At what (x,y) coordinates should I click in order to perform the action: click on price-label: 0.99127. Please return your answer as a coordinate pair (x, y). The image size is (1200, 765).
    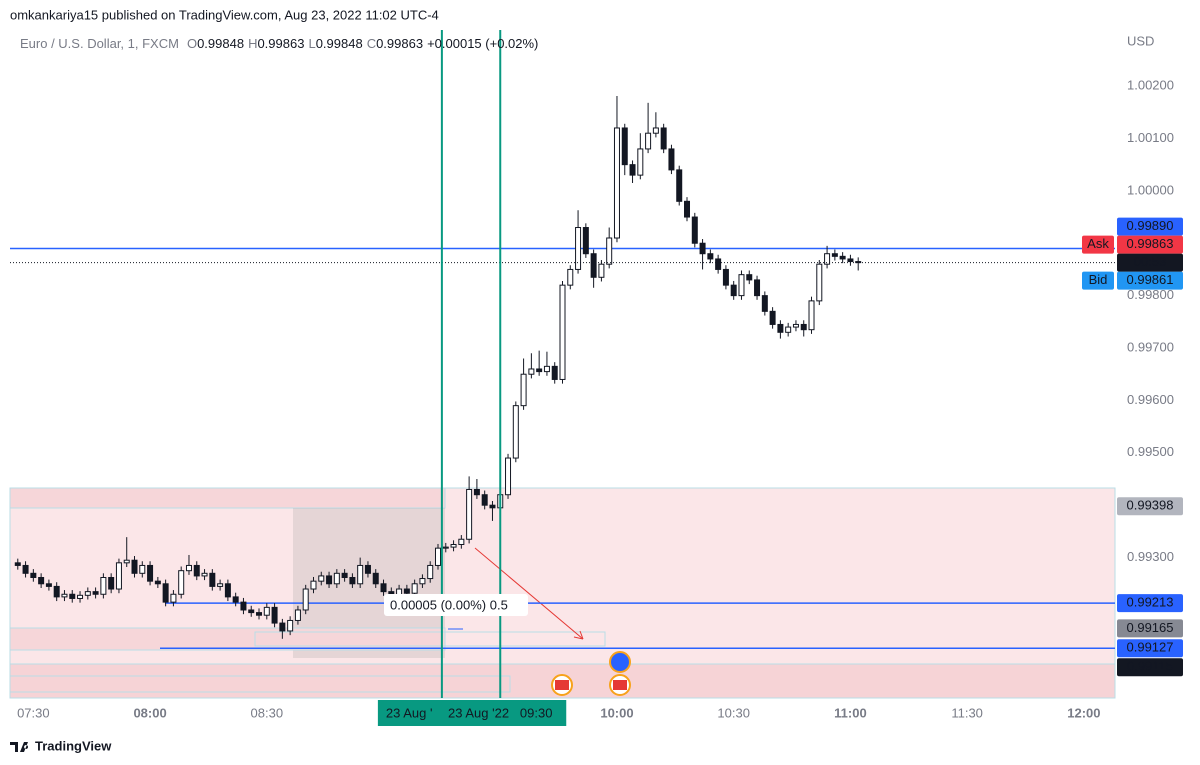
    Looking at the image, I should click on (1150, 647).